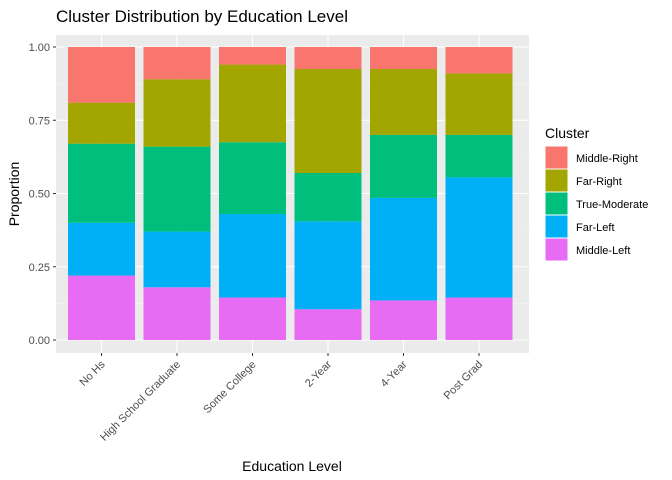  What do you see at coordinates (612, 205) in the screenshot?
I see `legend-label: True-Moderate` at bounding box center [612, 205].